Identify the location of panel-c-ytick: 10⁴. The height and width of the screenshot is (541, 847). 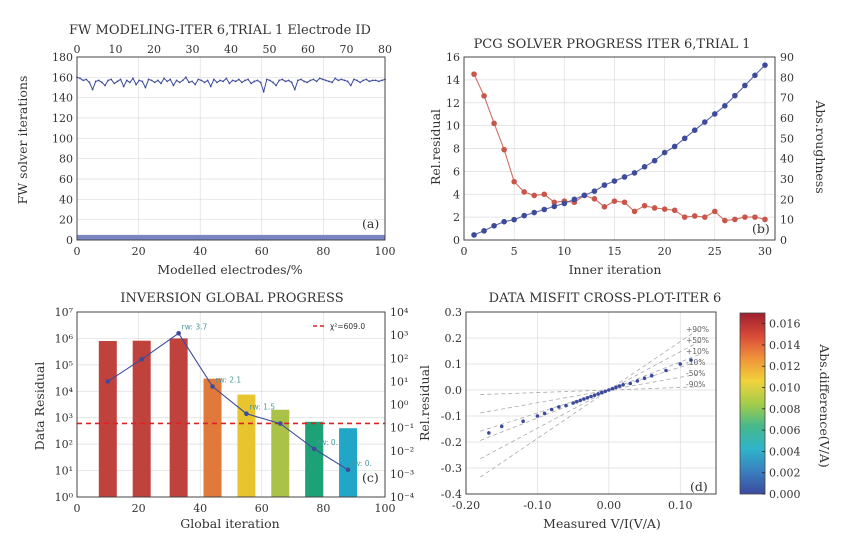
(64, 391).